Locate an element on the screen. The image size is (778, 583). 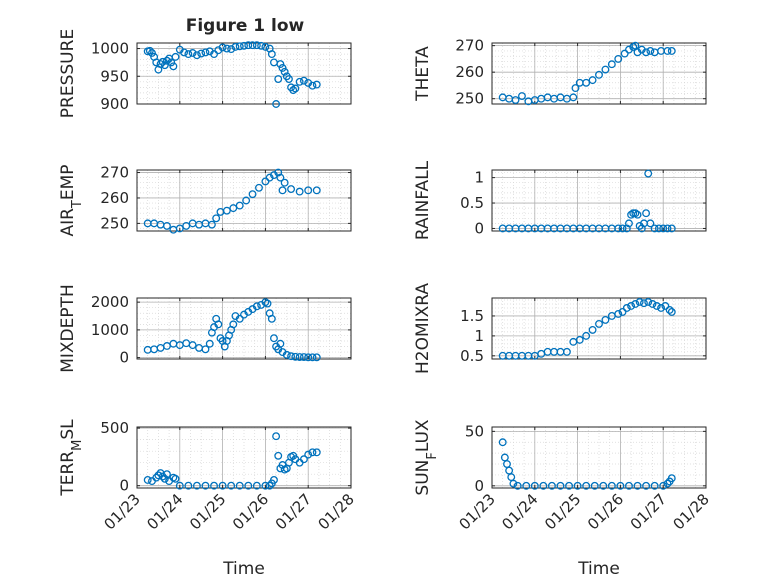
y-tick-label: 1000 is located at coordinates (110, 330).